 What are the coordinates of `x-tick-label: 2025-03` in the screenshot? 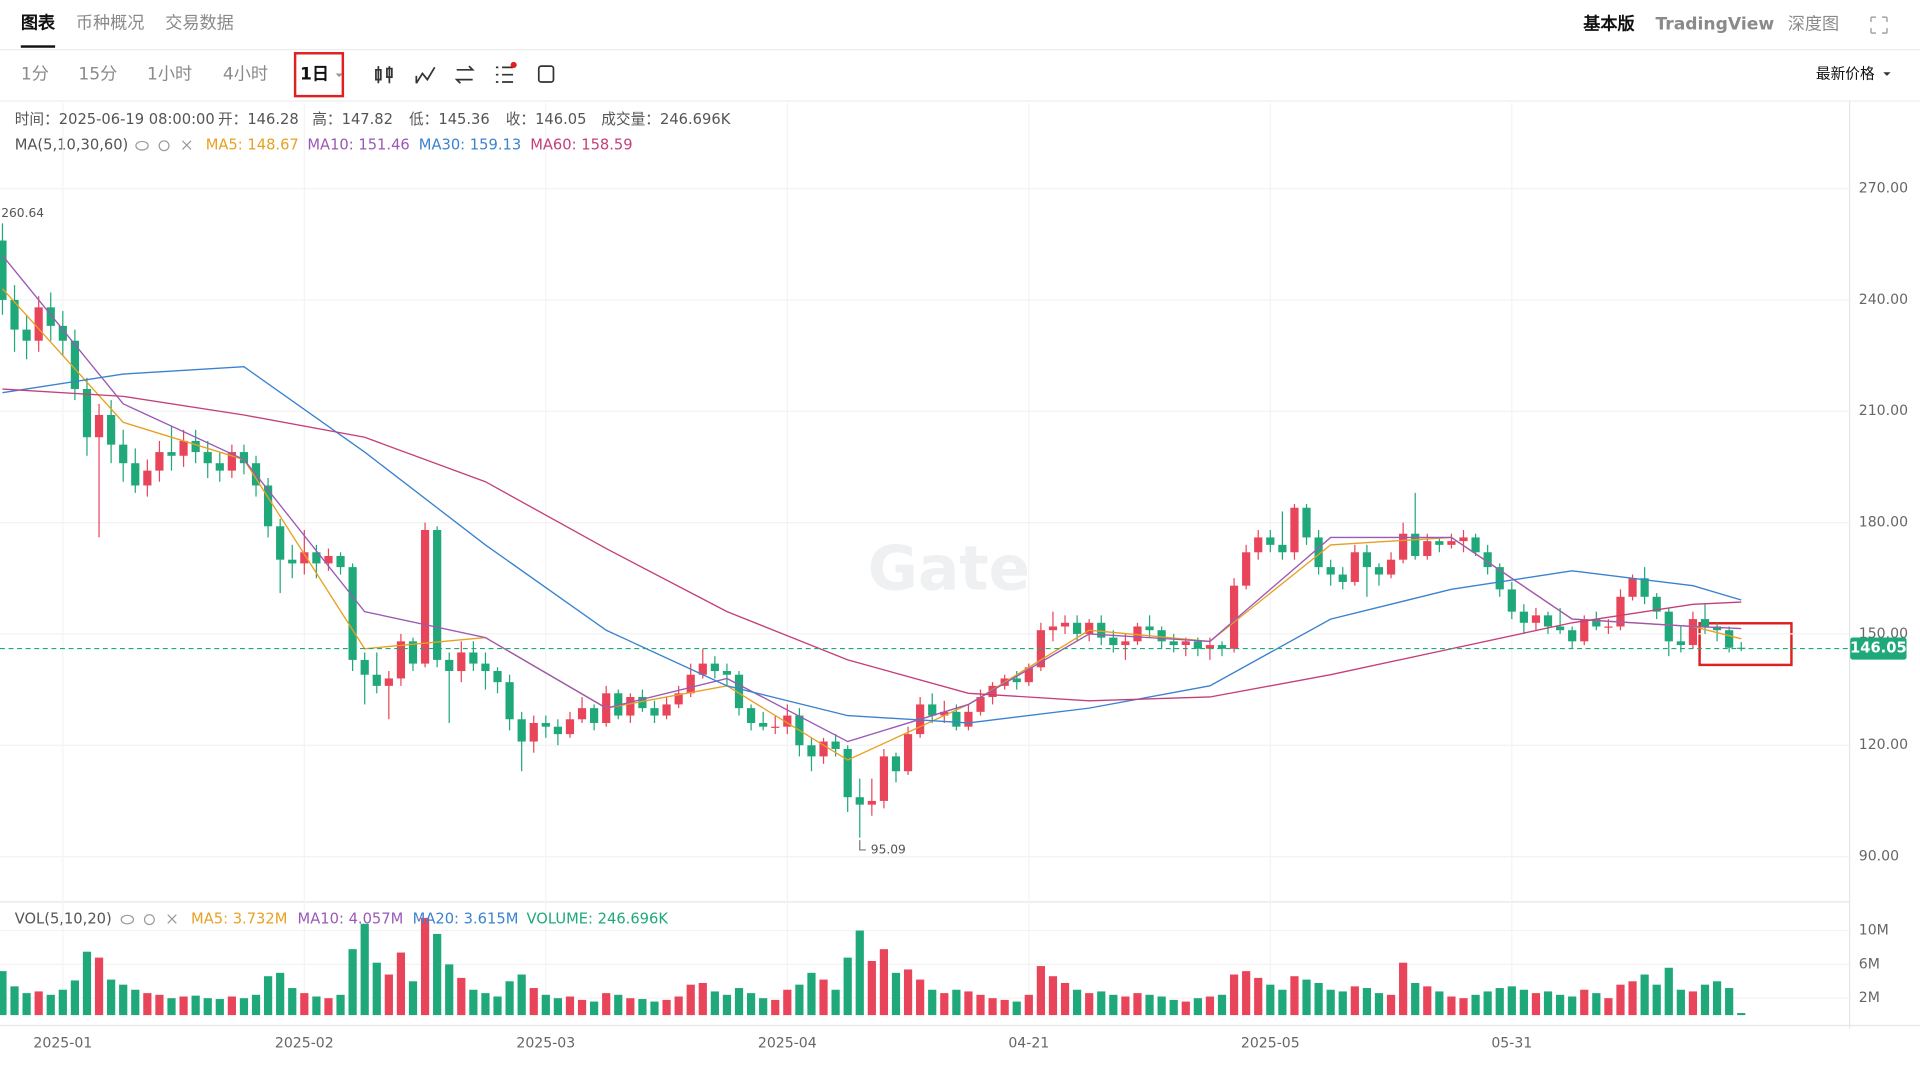 It's located at (545, 1043).